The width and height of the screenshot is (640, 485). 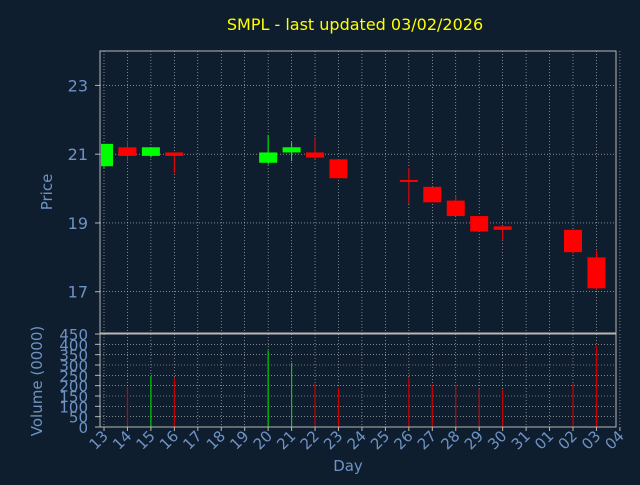 What do you see at coordinates (73, 345) in the screenshot?
I see `volume-tick-label: 400` at bounding box center [73, 345].